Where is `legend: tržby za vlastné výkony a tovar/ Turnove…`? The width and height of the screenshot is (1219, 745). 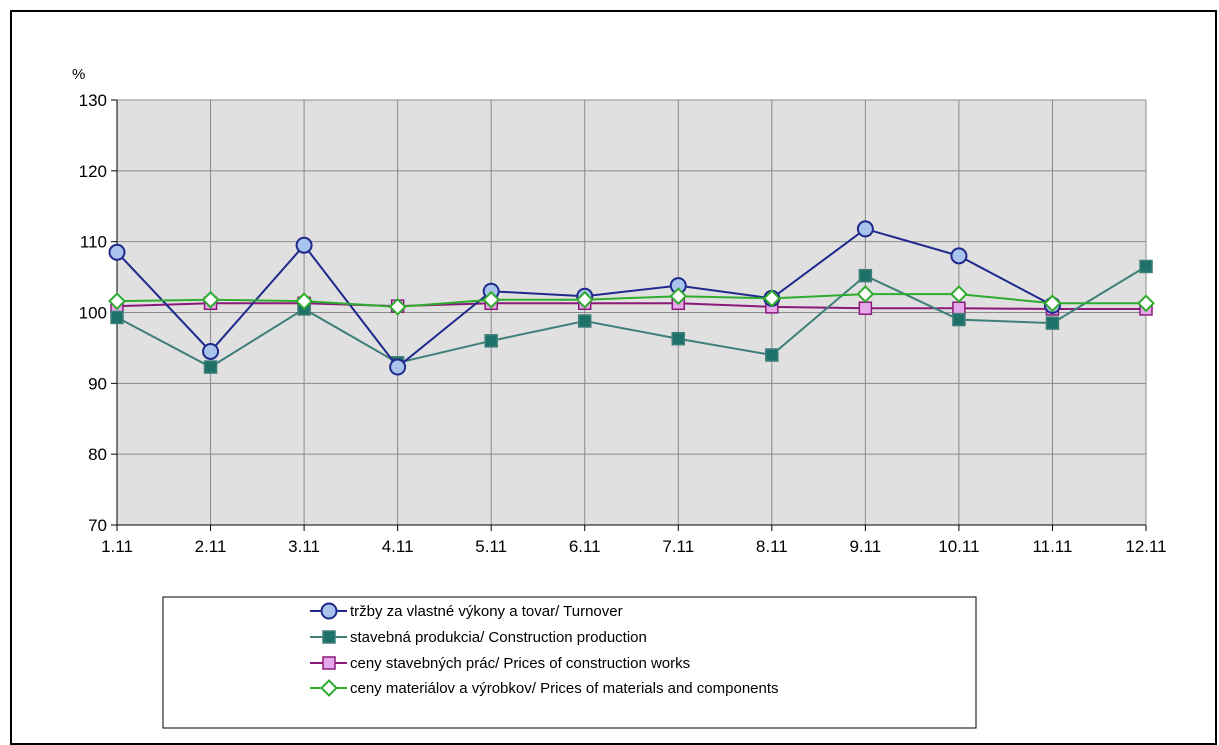
legend: tržby za vlastné výkony a tovar/ Turnove… is located at coordinates (569, 662).